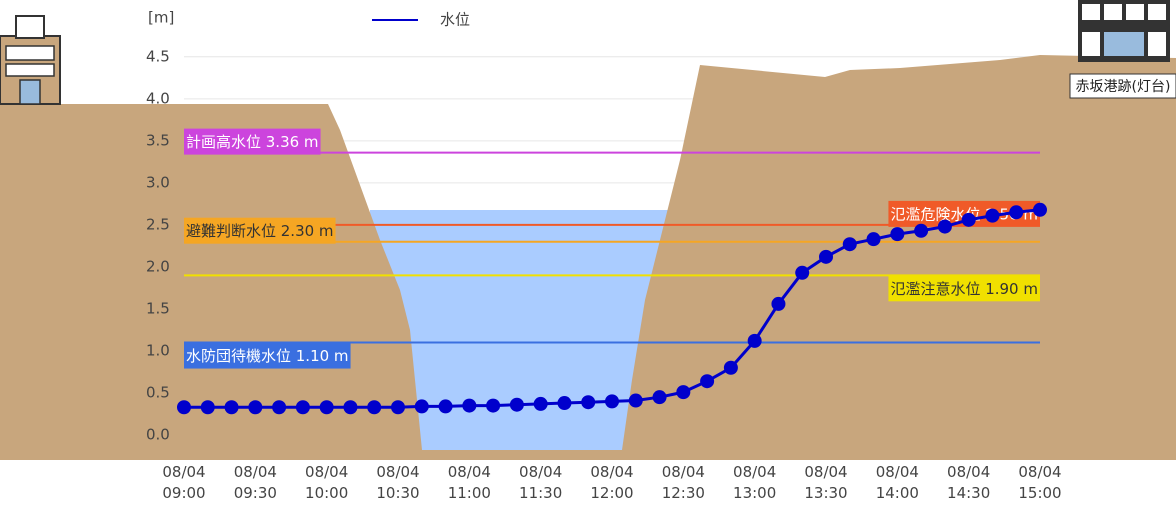 This screenshot has height=522, width=1176. I want to click on y-tick-label: 3.5, so click(158, 140).